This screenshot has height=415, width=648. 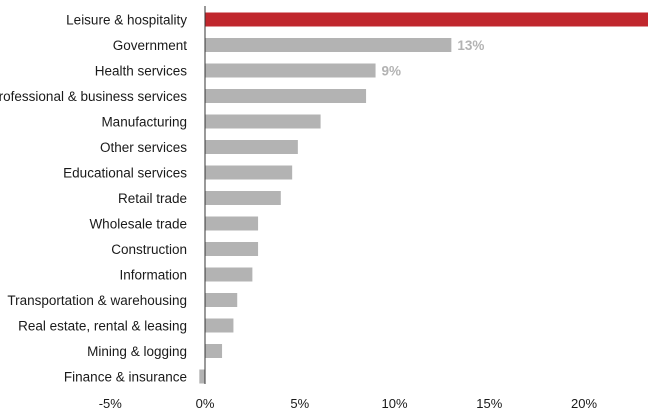 I want to click on x-tick-label: 20%, so click(x=584, y=403).